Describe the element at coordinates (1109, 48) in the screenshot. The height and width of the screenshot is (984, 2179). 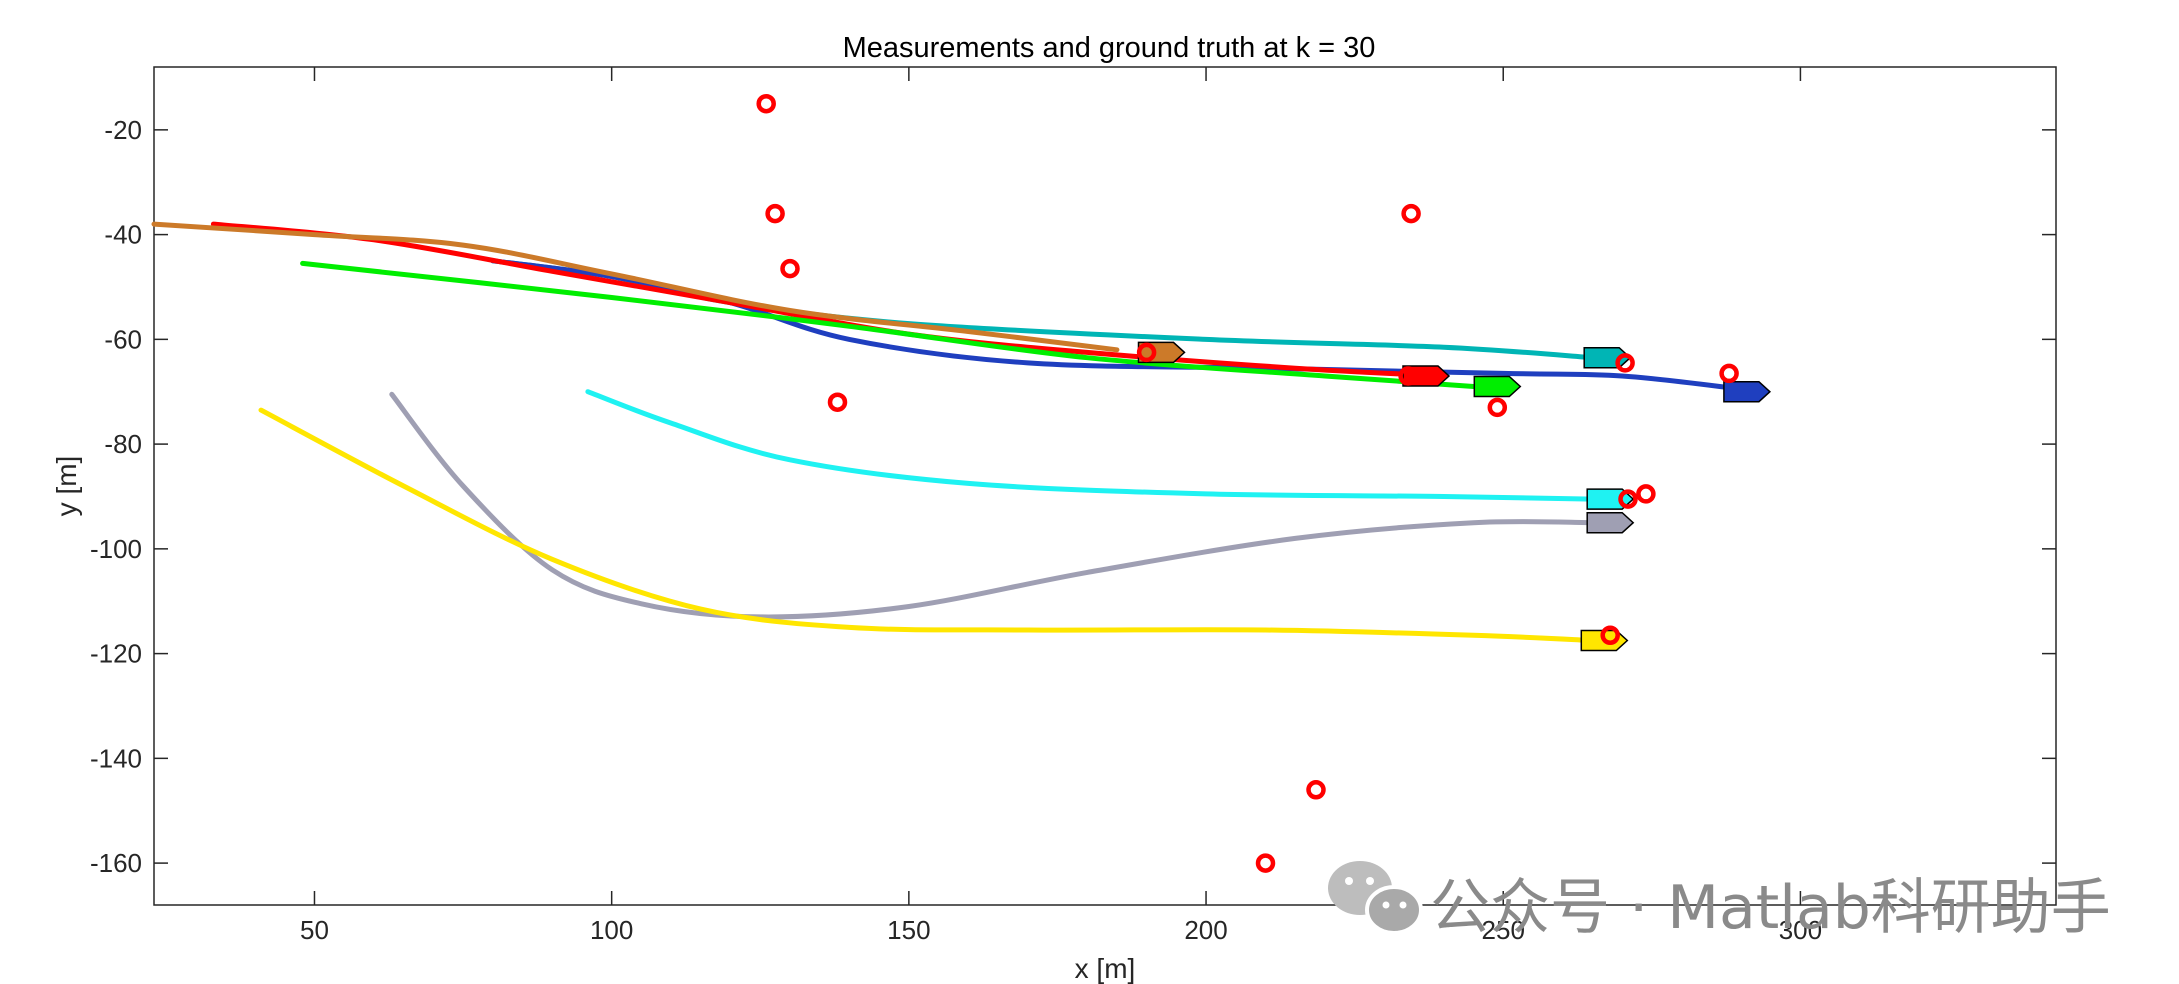
I see `chart-title: Measurements and ground truth at k = 30` at that location.